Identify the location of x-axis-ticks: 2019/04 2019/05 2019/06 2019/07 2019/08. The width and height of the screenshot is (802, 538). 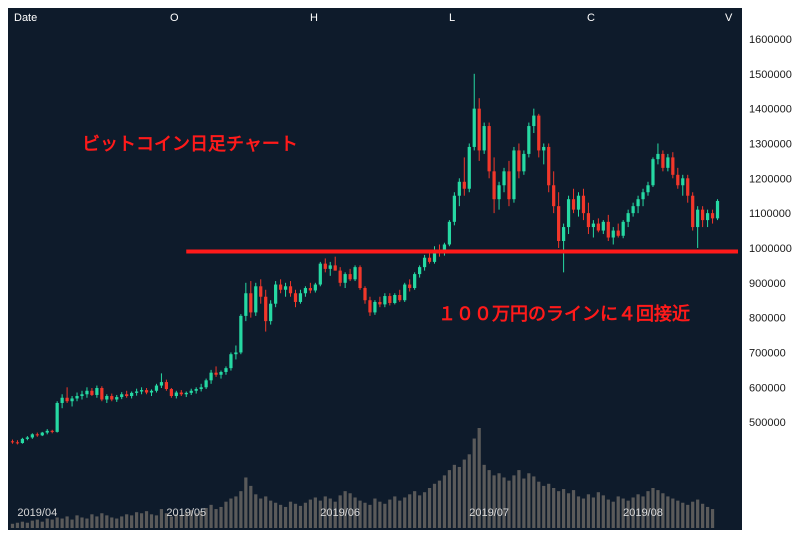
(339, 513).